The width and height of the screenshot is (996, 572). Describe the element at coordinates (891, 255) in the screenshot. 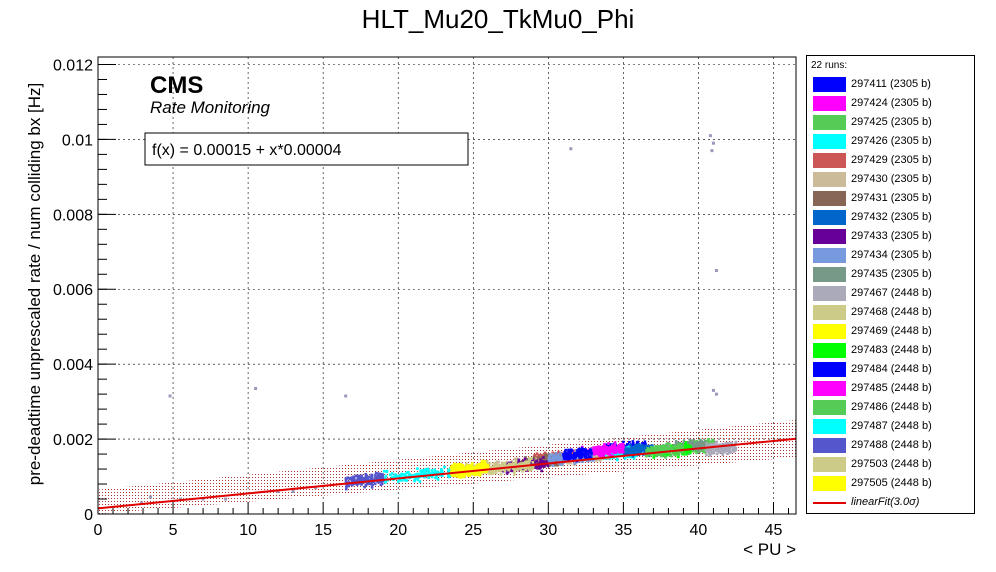

I see `legend-item: 297434 (2305 b)` at that location.